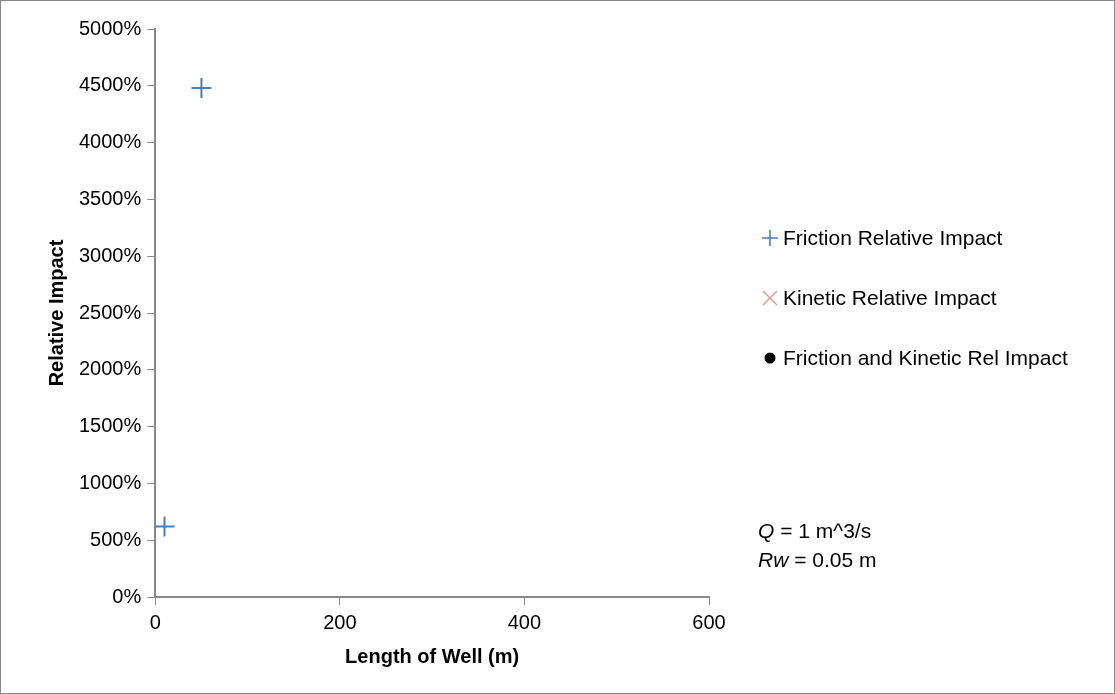 The height and width of the screenshot is (694, 1115). What do you see at coordinates (815, 531) in the screenshot?
I see `text: Q = 1 m^3/s` at bounding box center [815, 531].